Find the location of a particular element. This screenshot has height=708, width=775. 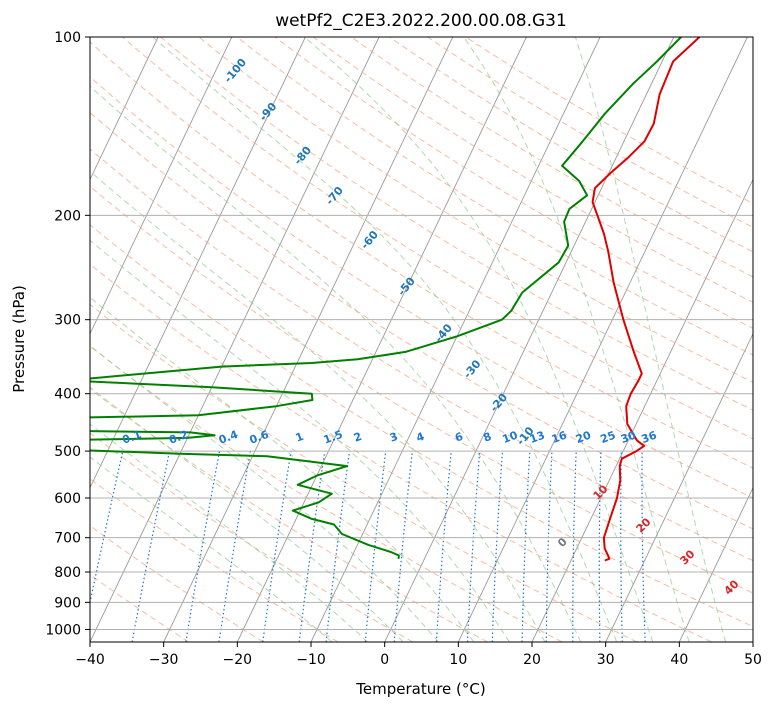

x-tick-label: 30 is located at coordinates (606, 660).